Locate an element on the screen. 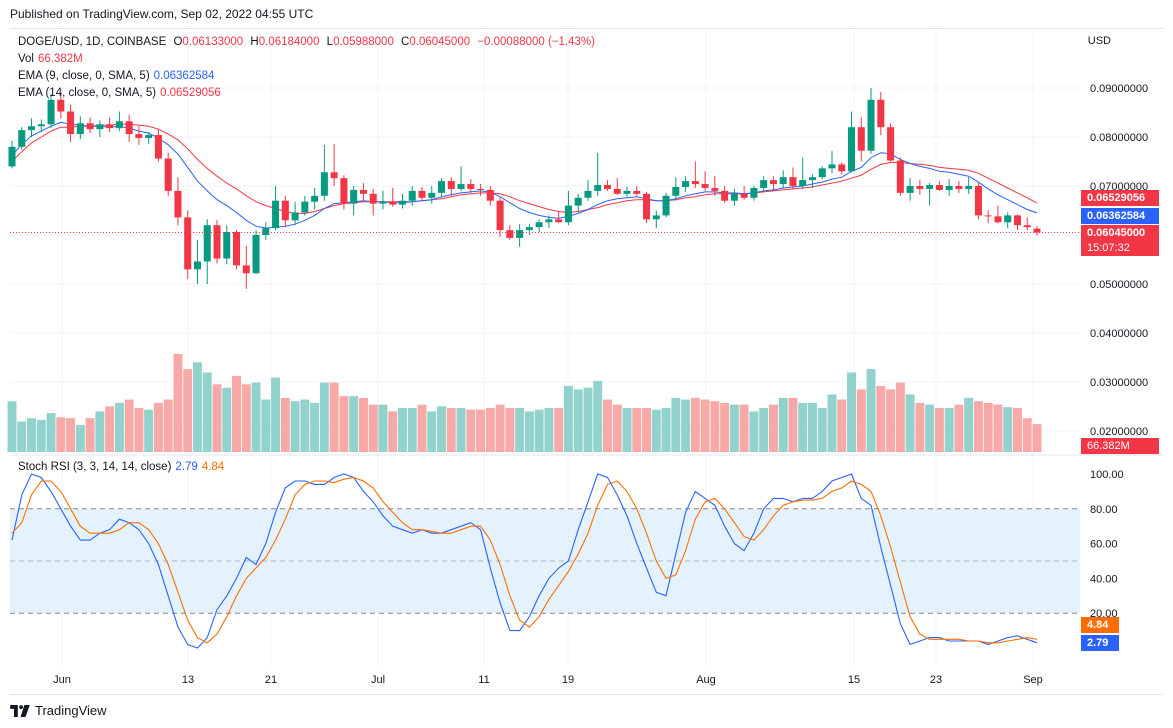  legend-ema14: EMA (14, close, 0, SMA, 5) 0.06529056 is located at coordinates (121, 93).